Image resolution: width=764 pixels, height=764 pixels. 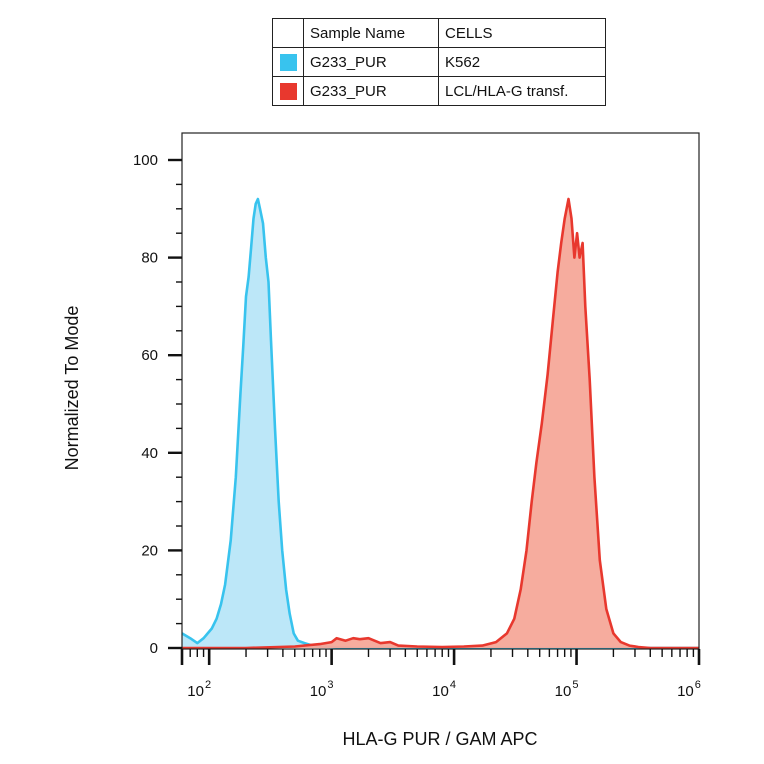 I want to click on legend-row-lcl: G233_PUR LCL/HLA-G transf., so click(x=439, y=91).